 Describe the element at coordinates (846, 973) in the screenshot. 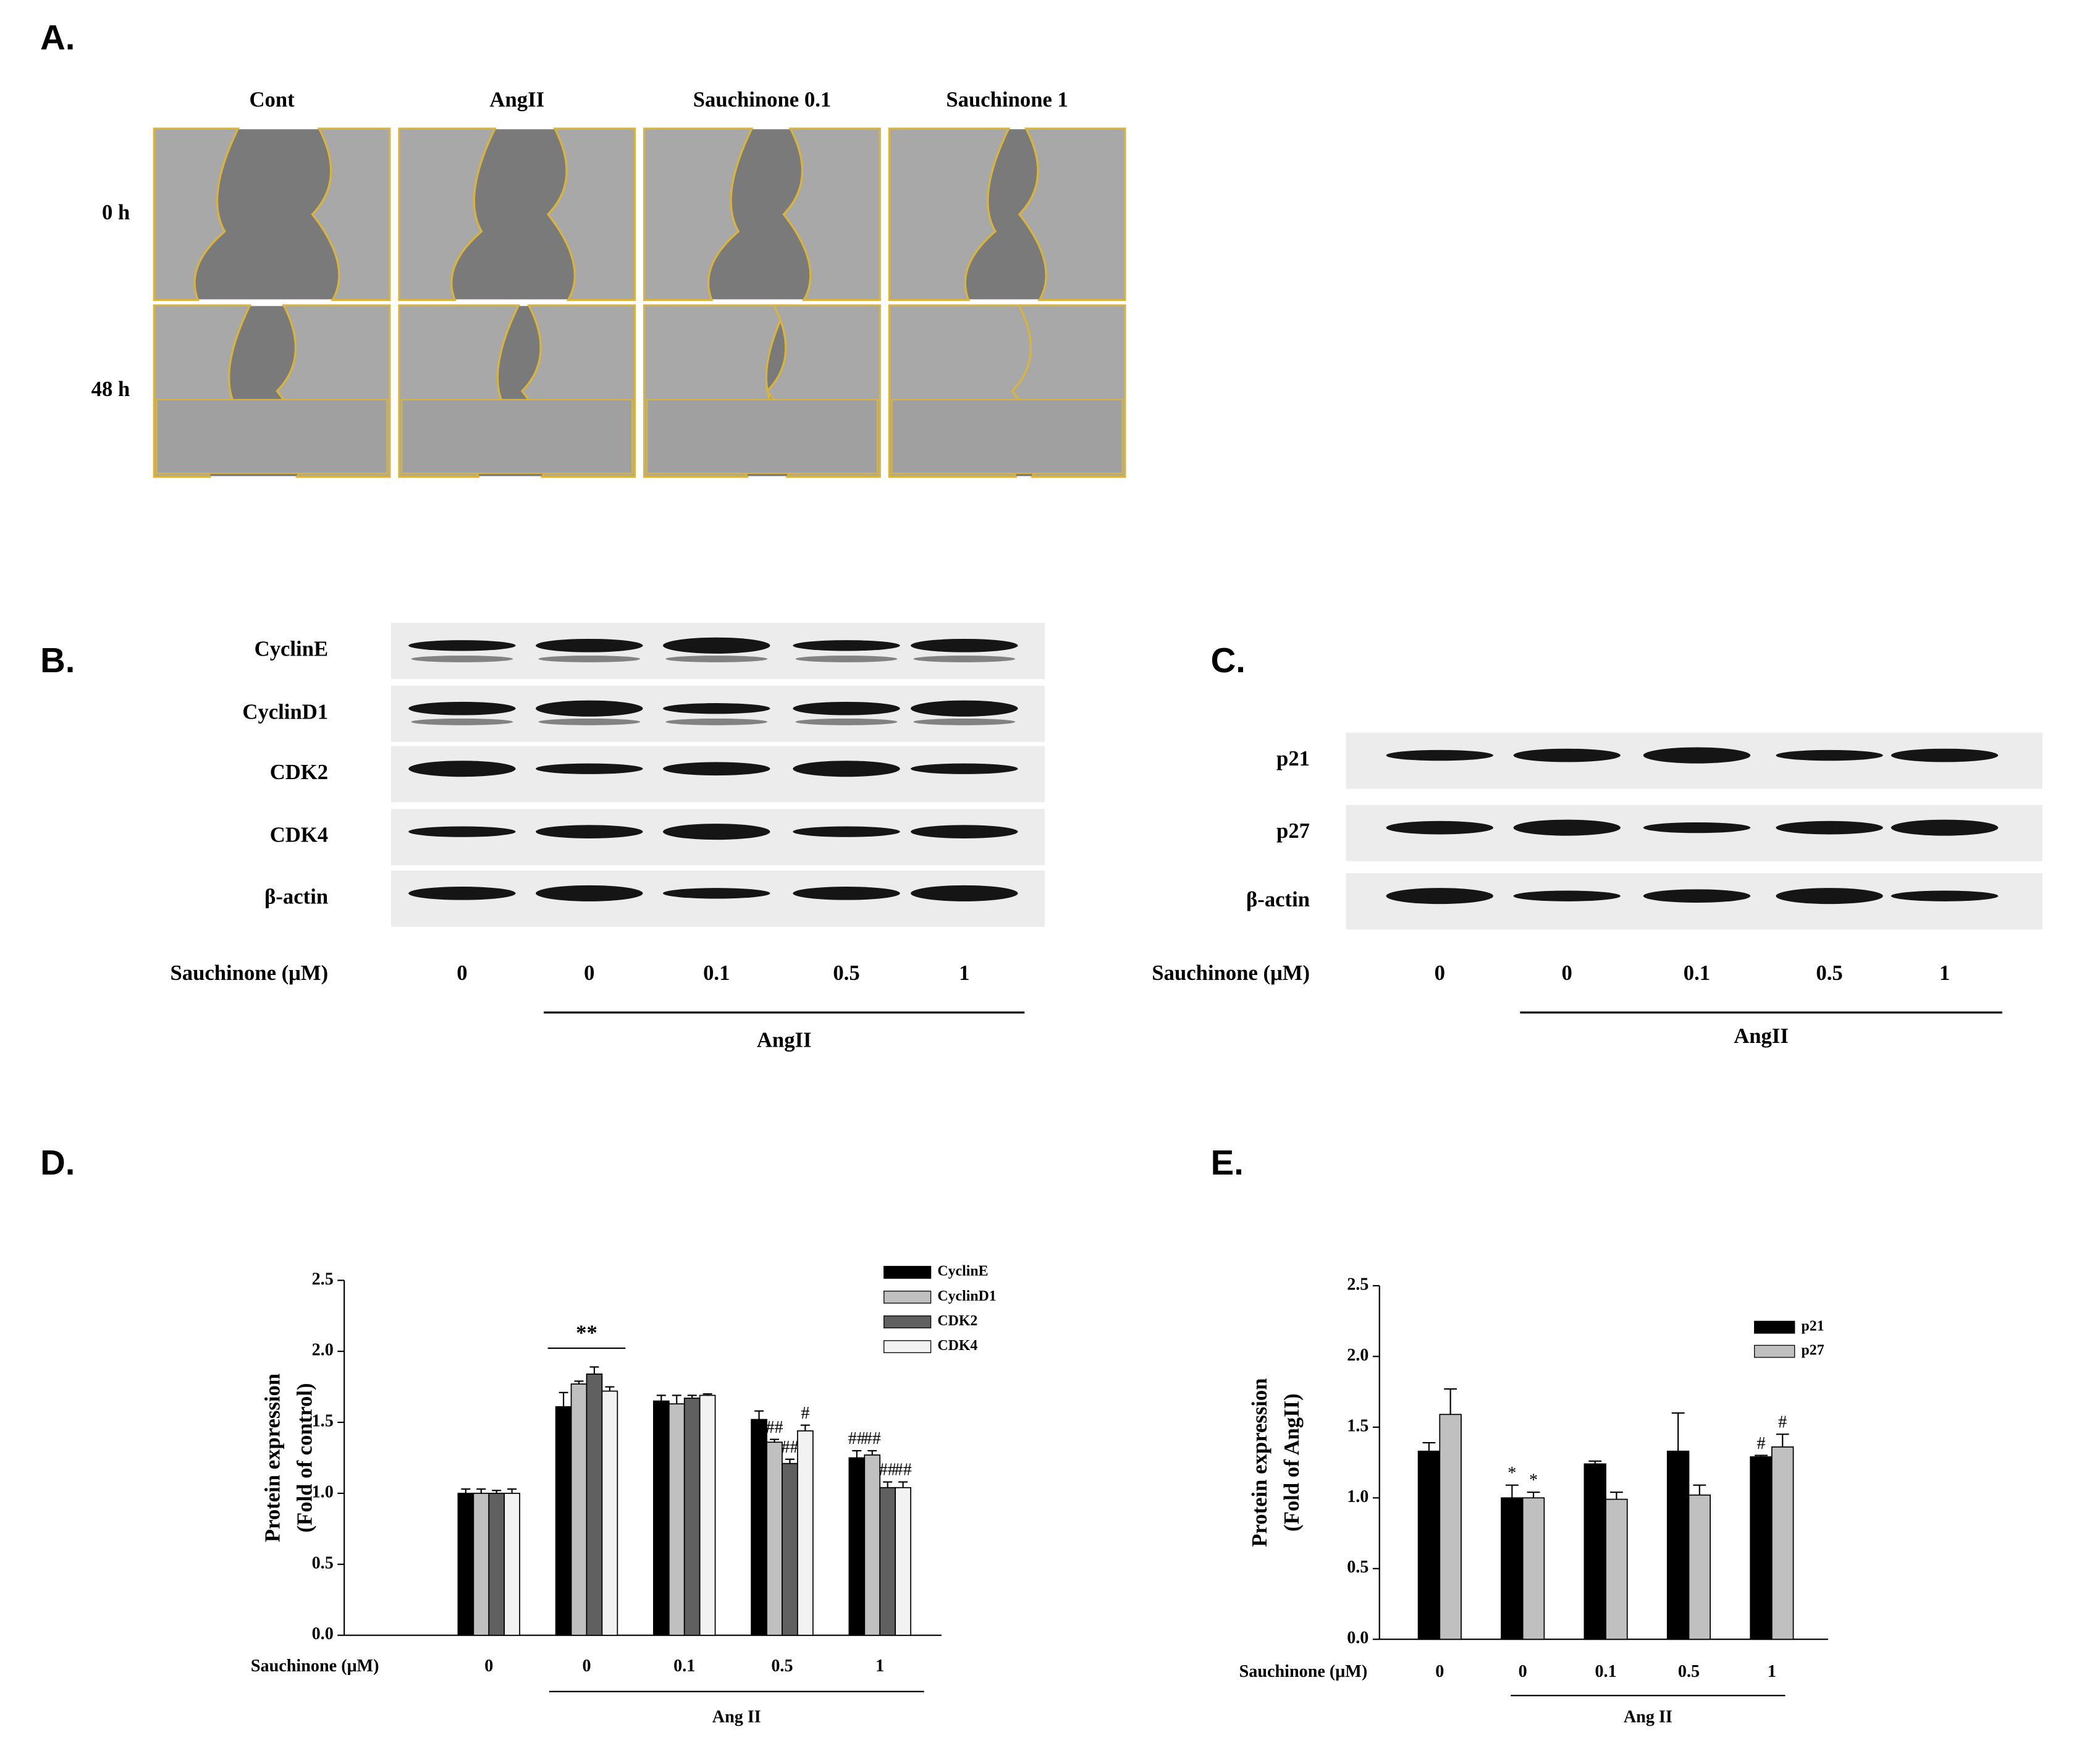

I see `dose-label: 0.5` at that location.